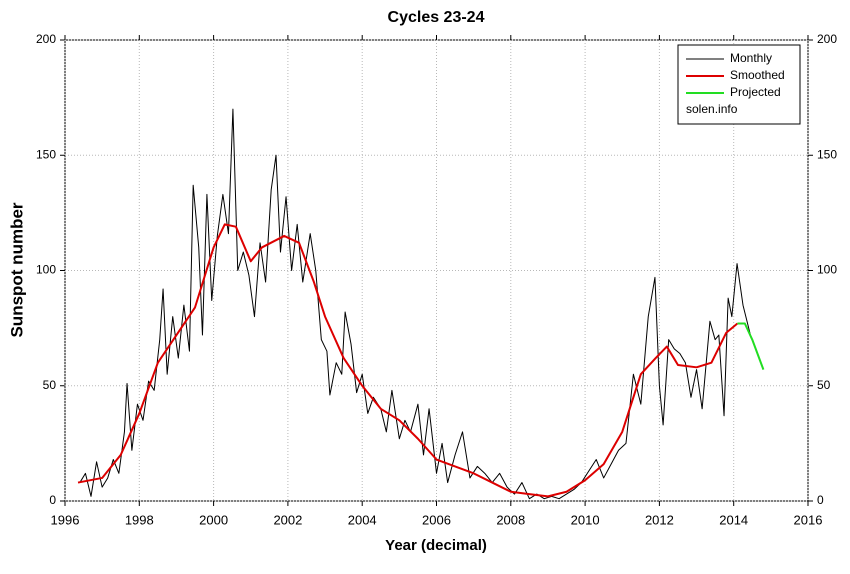  I want to click on y-tick-label: 50, so click(50, 385).